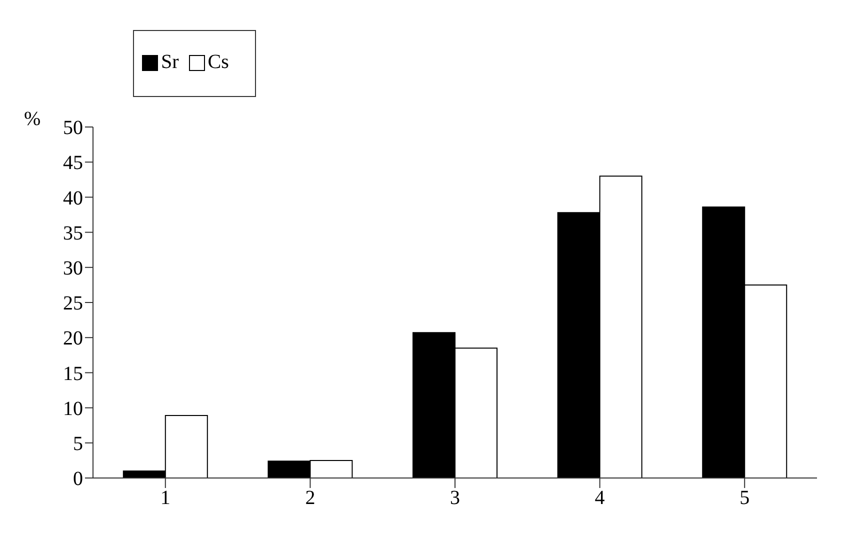 The image size is (850, 537). I want to click on x-tick-label: 3, so click(455, 498).